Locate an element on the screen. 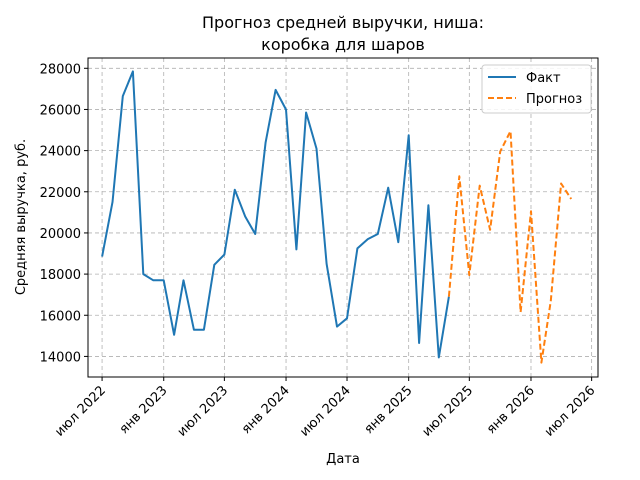 The width and height of the screenshot is (640, 480). y-tick-label: 16000 is located at coordinates (60, 316).